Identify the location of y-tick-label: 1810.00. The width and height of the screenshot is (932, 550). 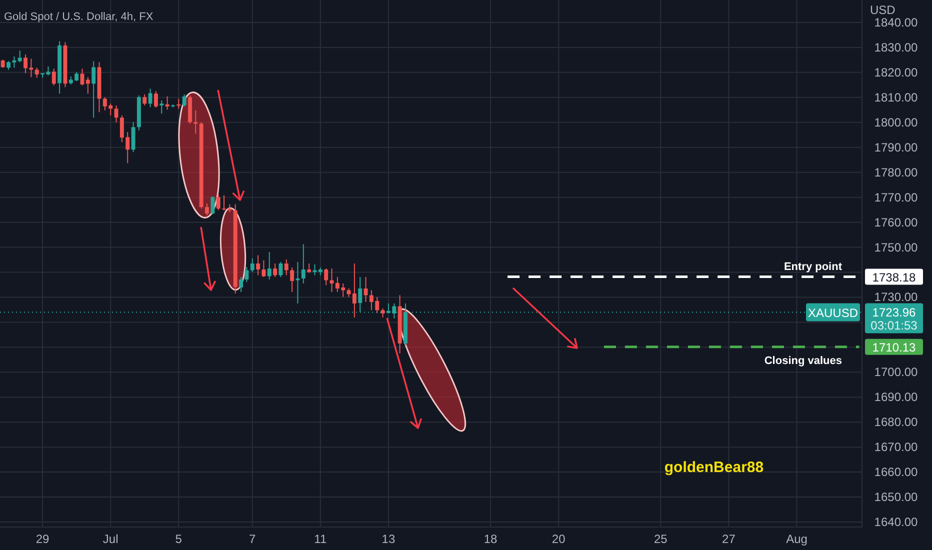
(896, 97).